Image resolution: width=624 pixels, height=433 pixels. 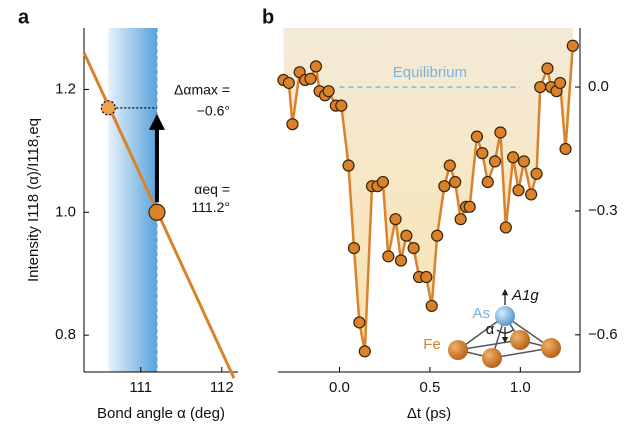 What do you see at coordinates (268, 17) in the screenshot?
I see `panel-label: b` at bounding box center [268, 17].